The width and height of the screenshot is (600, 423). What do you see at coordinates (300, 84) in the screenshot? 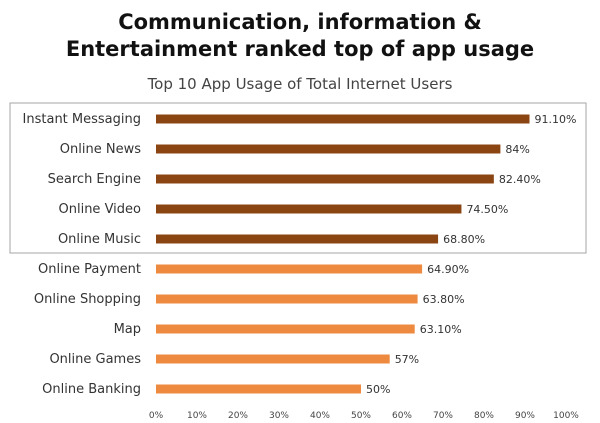
I see `chart-subtitle: Top 10 App Usage of Total Internet Users` at bounding box center [300, 84].